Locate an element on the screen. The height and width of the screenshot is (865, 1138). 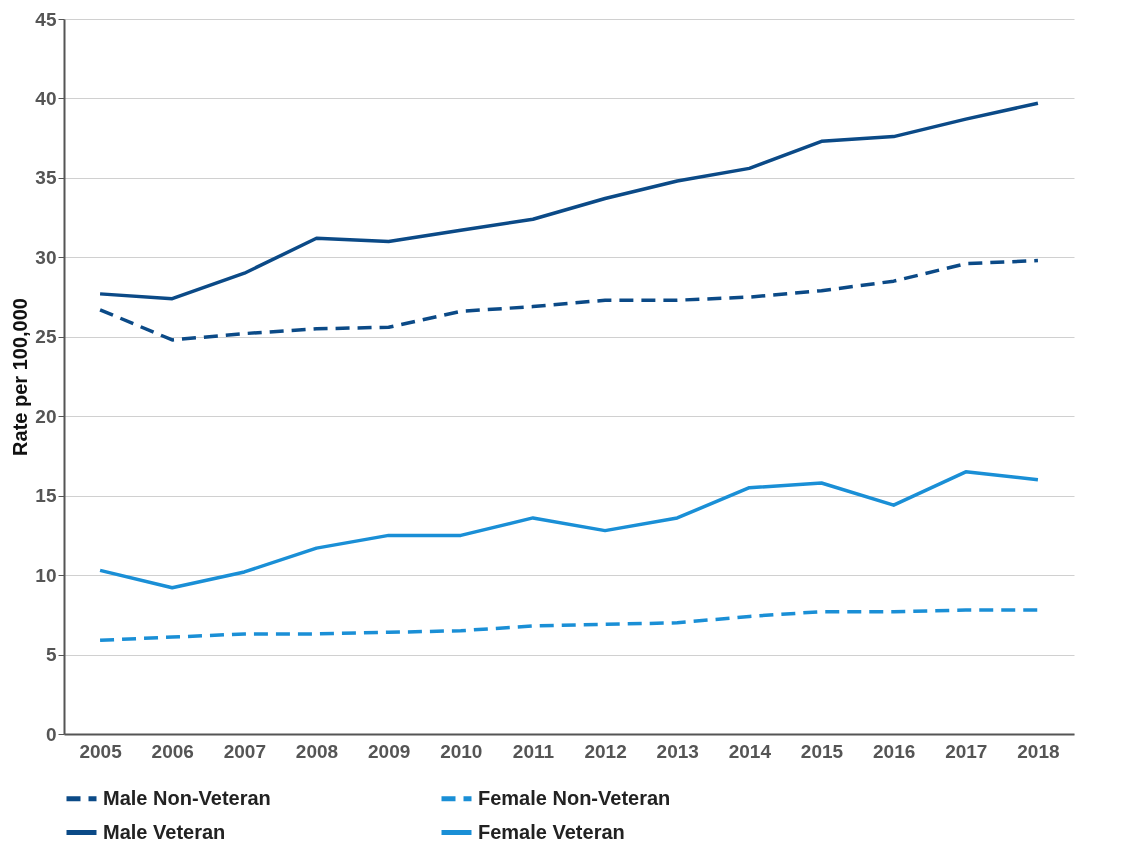
y-tick-label: 15 is located at coordinates (46, 496).